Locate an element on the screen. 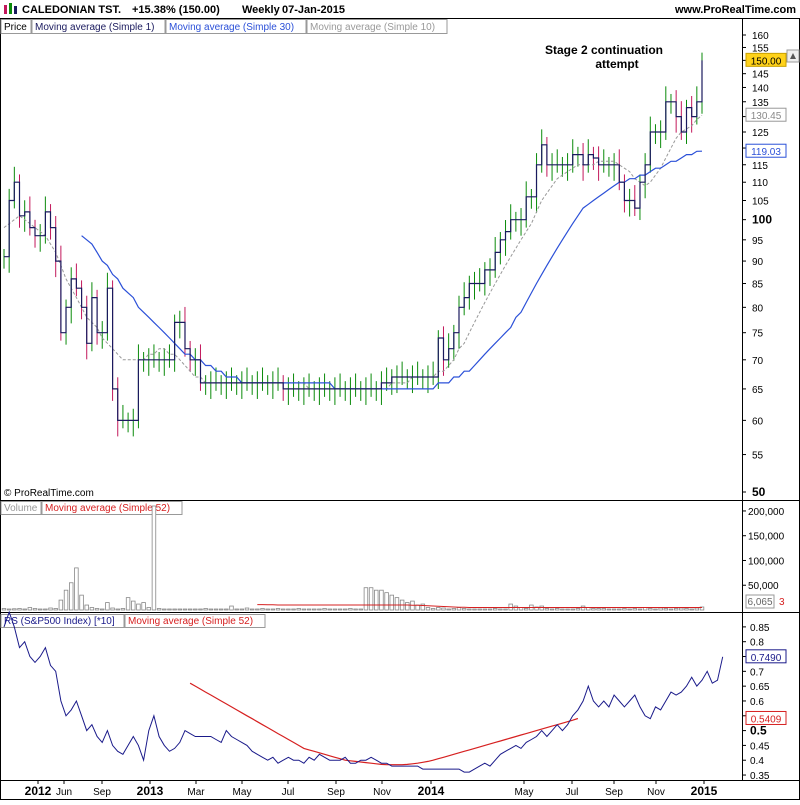  legend-price: Price is located at coordinates (15, 27).